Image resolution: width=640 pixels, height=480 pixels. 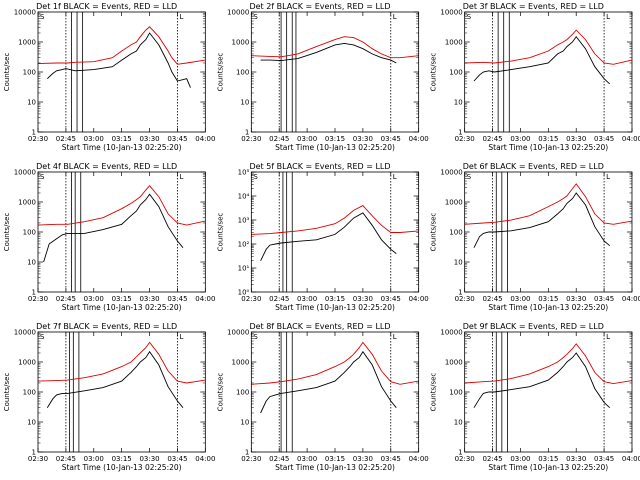 I want to click on chart-title: Det 3f BLACK = Events, RED = LLD, so click(x=533, y=6).